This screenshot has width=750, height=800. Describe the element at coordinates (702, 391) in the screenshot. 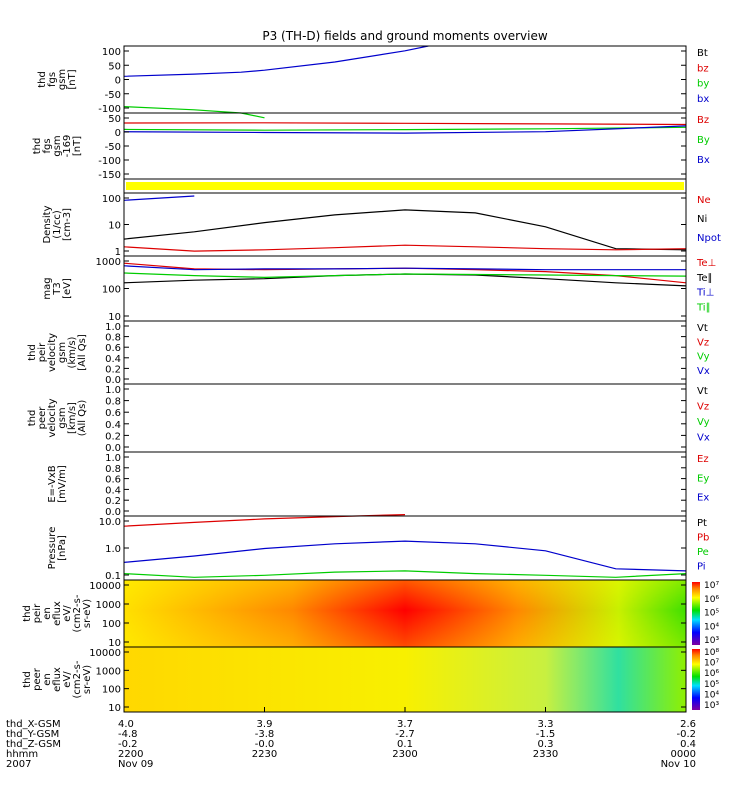

I see `legend-peer-Vt: Vt` at that location.